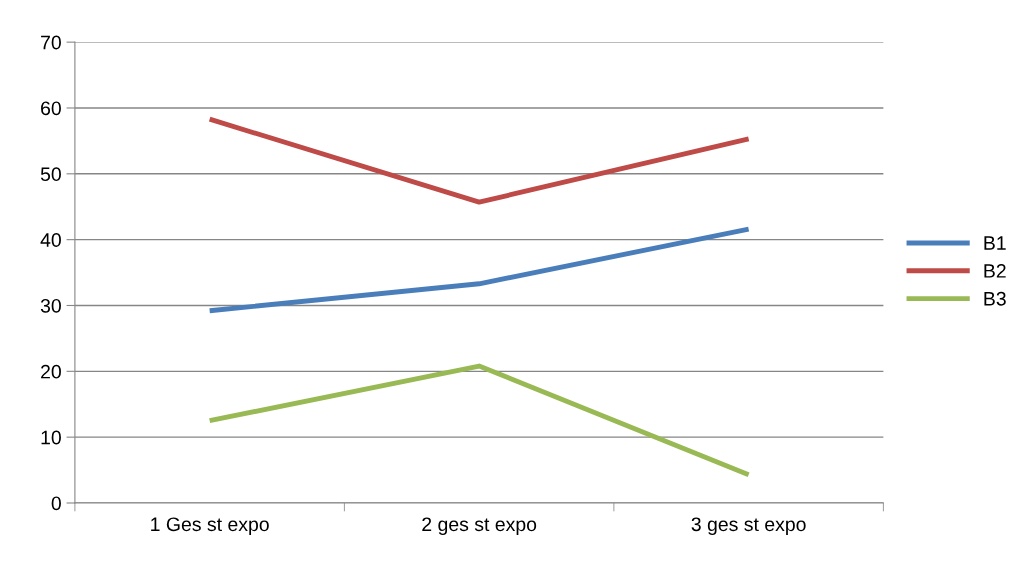 Image resolution: width=1026 pixels, height=562 pixels. What do you see at coordinates (995, 271) in the screenshot?
I see `legend-label: B2` at bounding box center [995, 271].